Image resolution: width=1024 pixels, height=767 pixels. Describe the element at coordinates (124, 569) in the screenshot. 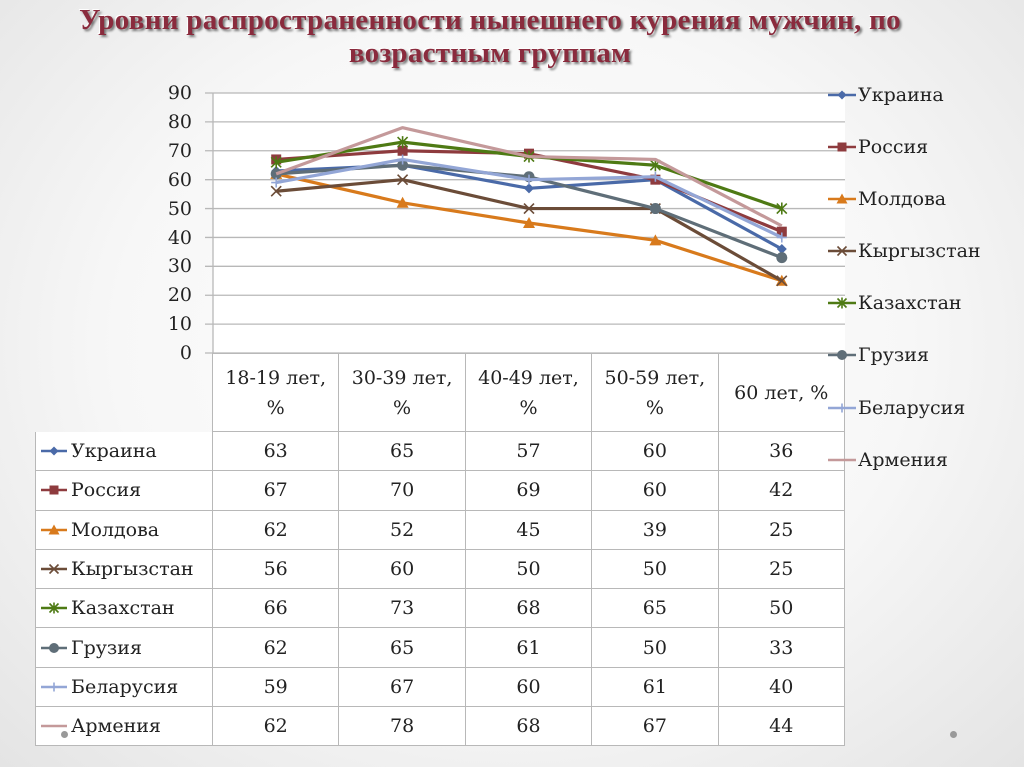

I see `table-row-label: Кыргызстан` at that location.